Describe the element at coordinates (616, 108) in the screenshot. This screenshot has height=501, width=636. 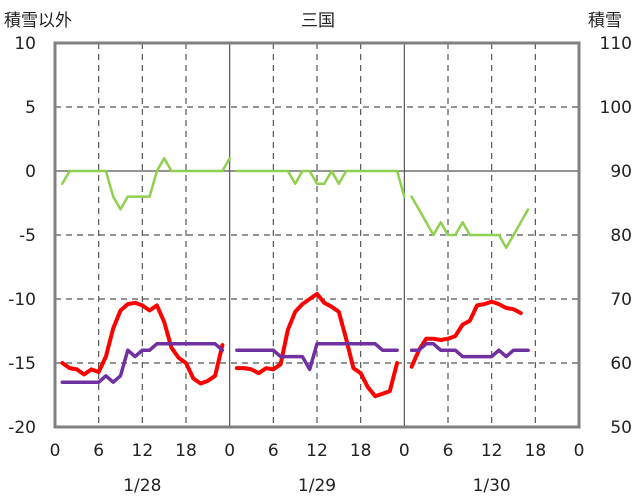
I see `y-right-tick-label: 100` at that location.